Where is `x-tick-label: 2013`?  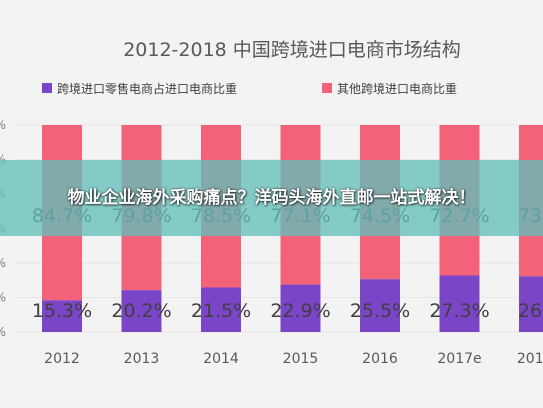 x-tick-label: 2013 is located at coordinates (142, 359).